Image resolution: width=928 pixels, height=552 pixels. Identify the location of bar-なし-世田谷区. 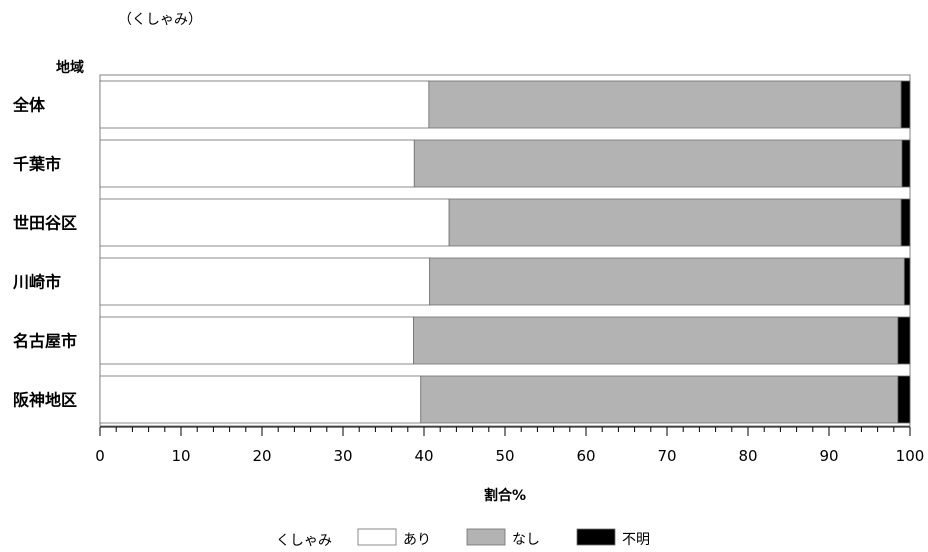
(675, 222).